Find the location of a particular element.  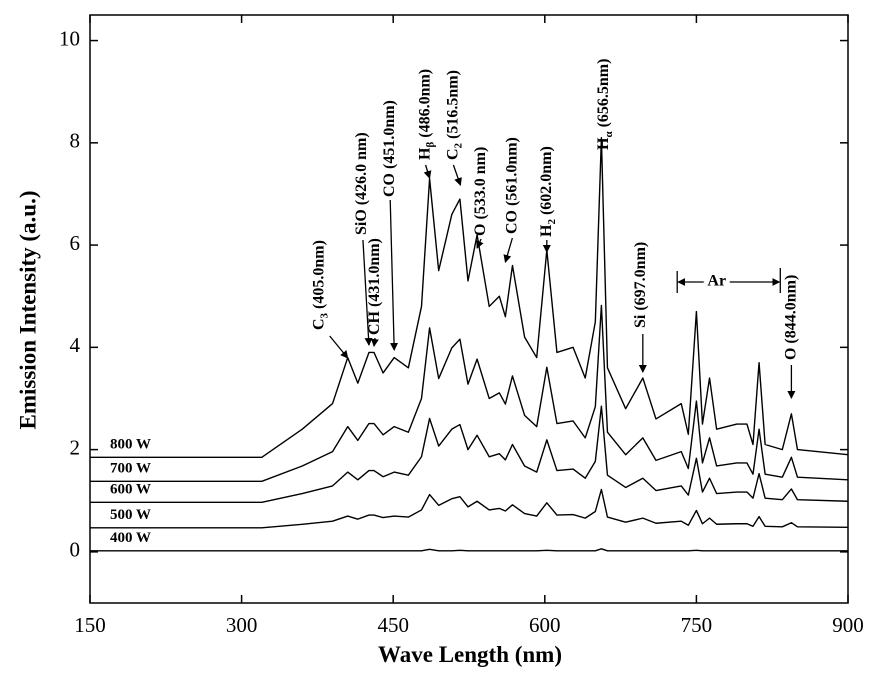

peak-label-part: O (844.0nm) is located at coordinates (790, 317).